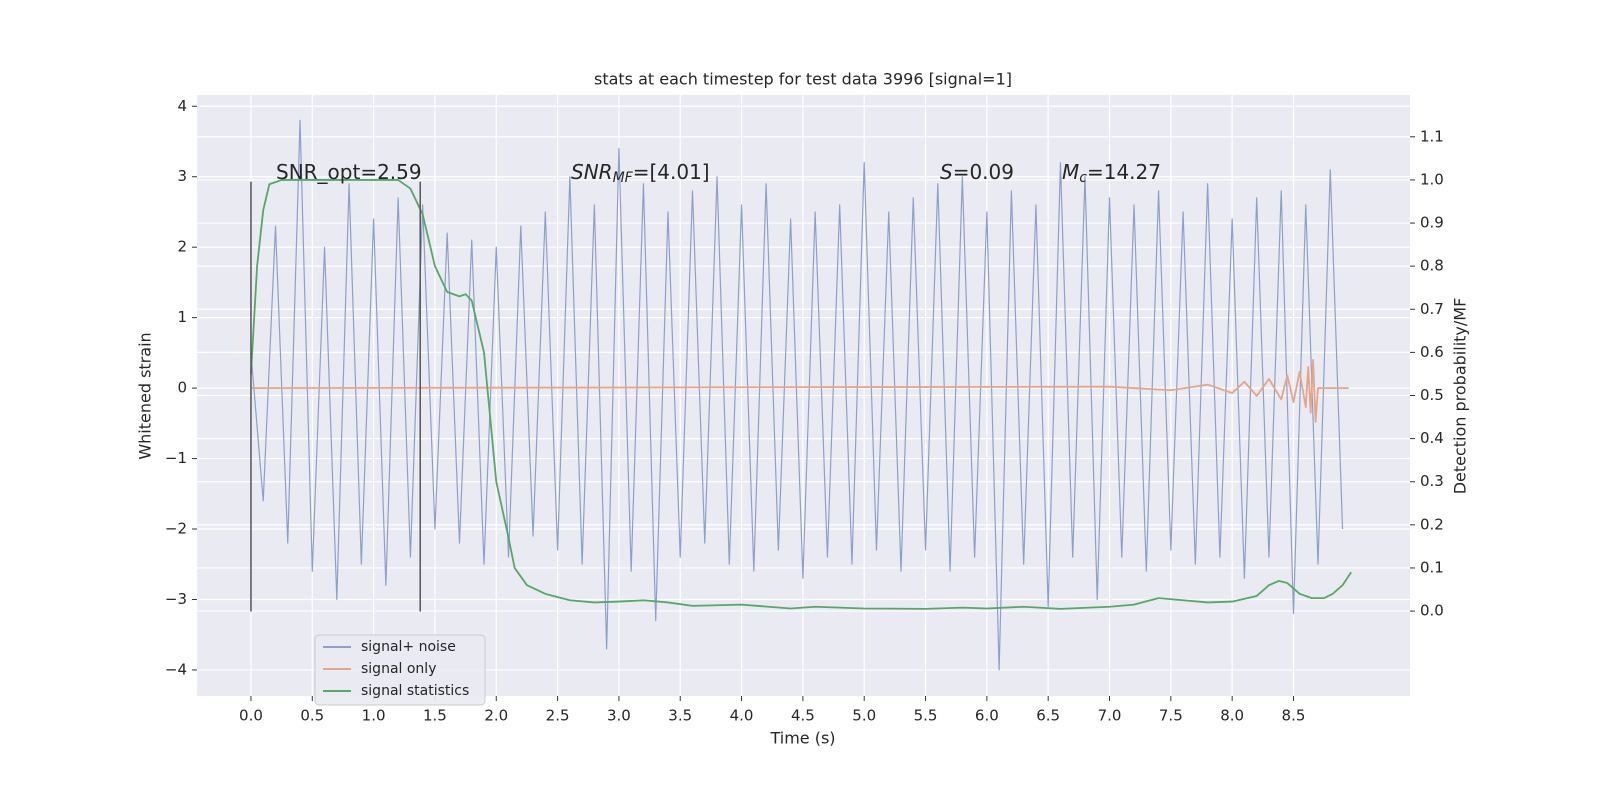 The width and height of the screenshot is (1600, 804). What do you see at coordinates (1432, 524) in the screenshot?
I see `y2-tick-label: 0.2` at bounding box center [1432, 524].